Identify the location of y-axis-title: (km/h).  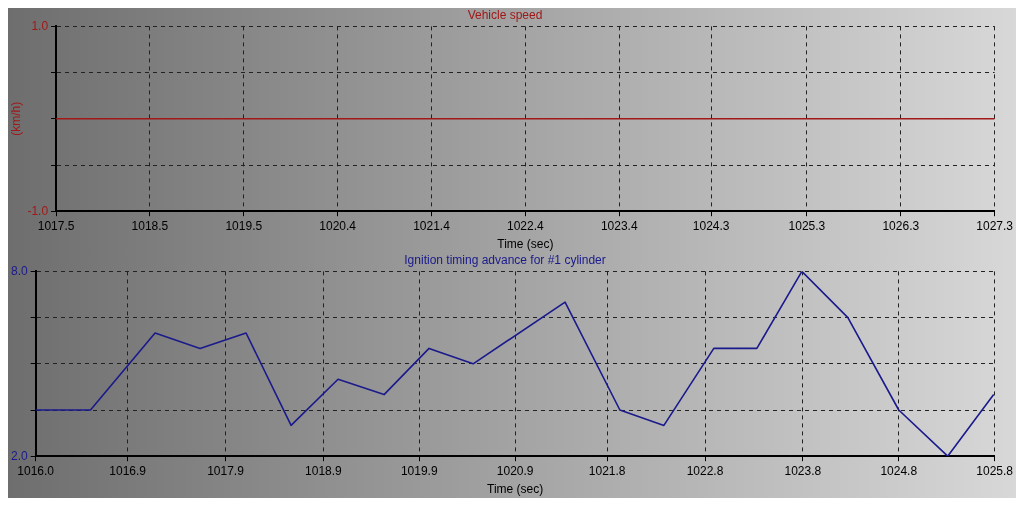
(15, 118).